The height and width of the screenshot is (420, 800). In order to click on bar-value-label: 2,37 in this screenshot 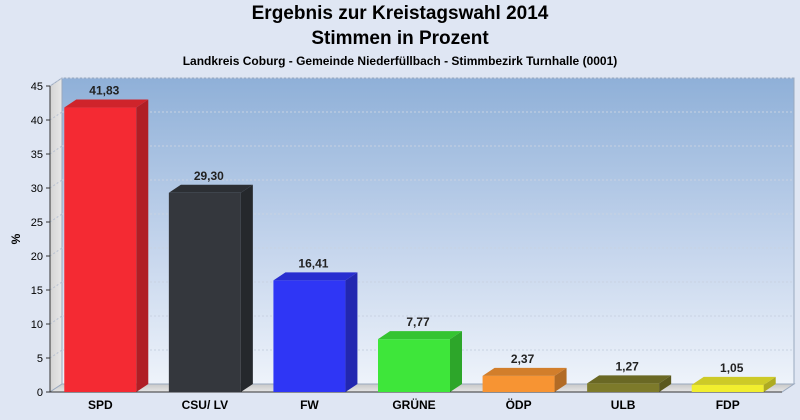, I will do `click(523, 359)`.